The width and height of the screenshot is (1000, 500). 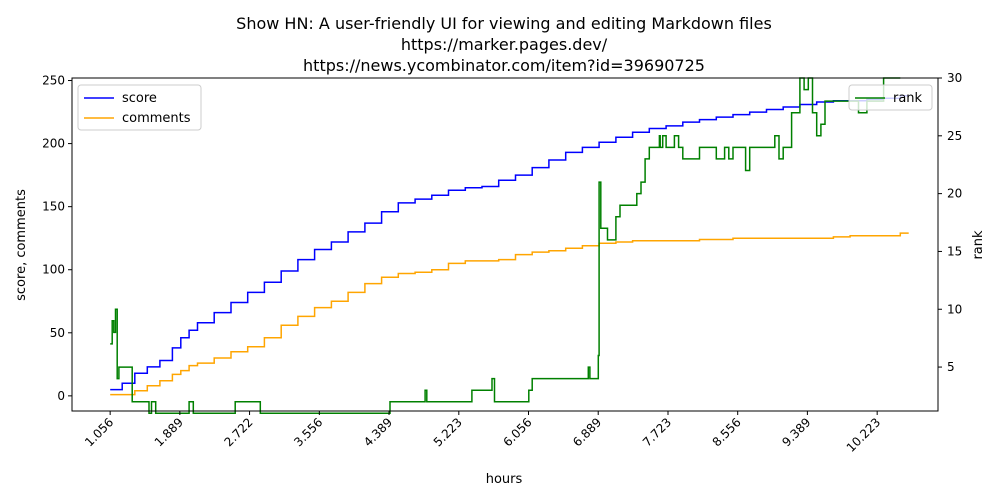 I want to click on y-right-tick-label: 30, so click(x=954, y=78).